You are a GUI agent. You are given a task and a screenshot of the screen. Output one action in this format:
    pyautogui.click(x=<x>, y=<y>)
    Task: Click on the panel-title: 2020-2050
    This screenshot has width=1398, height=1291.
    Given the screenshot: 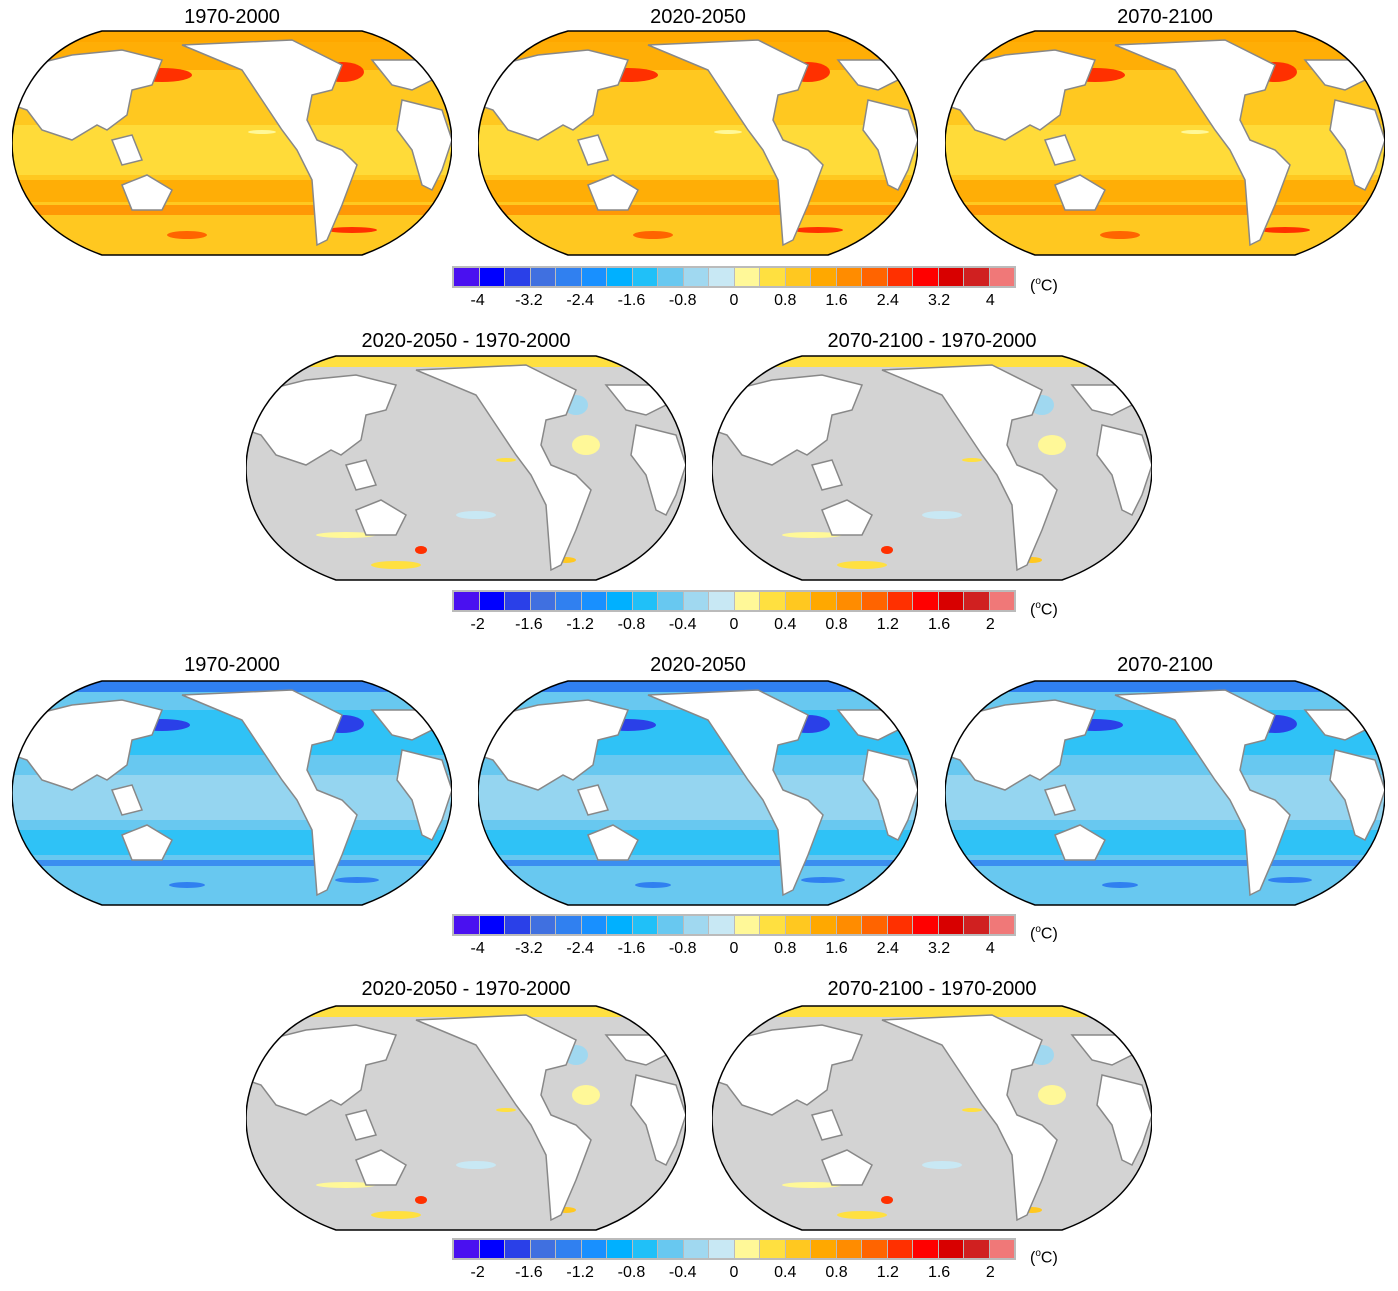 What is the action you would take?
    pyautogui.click(x=698, y=665)
    